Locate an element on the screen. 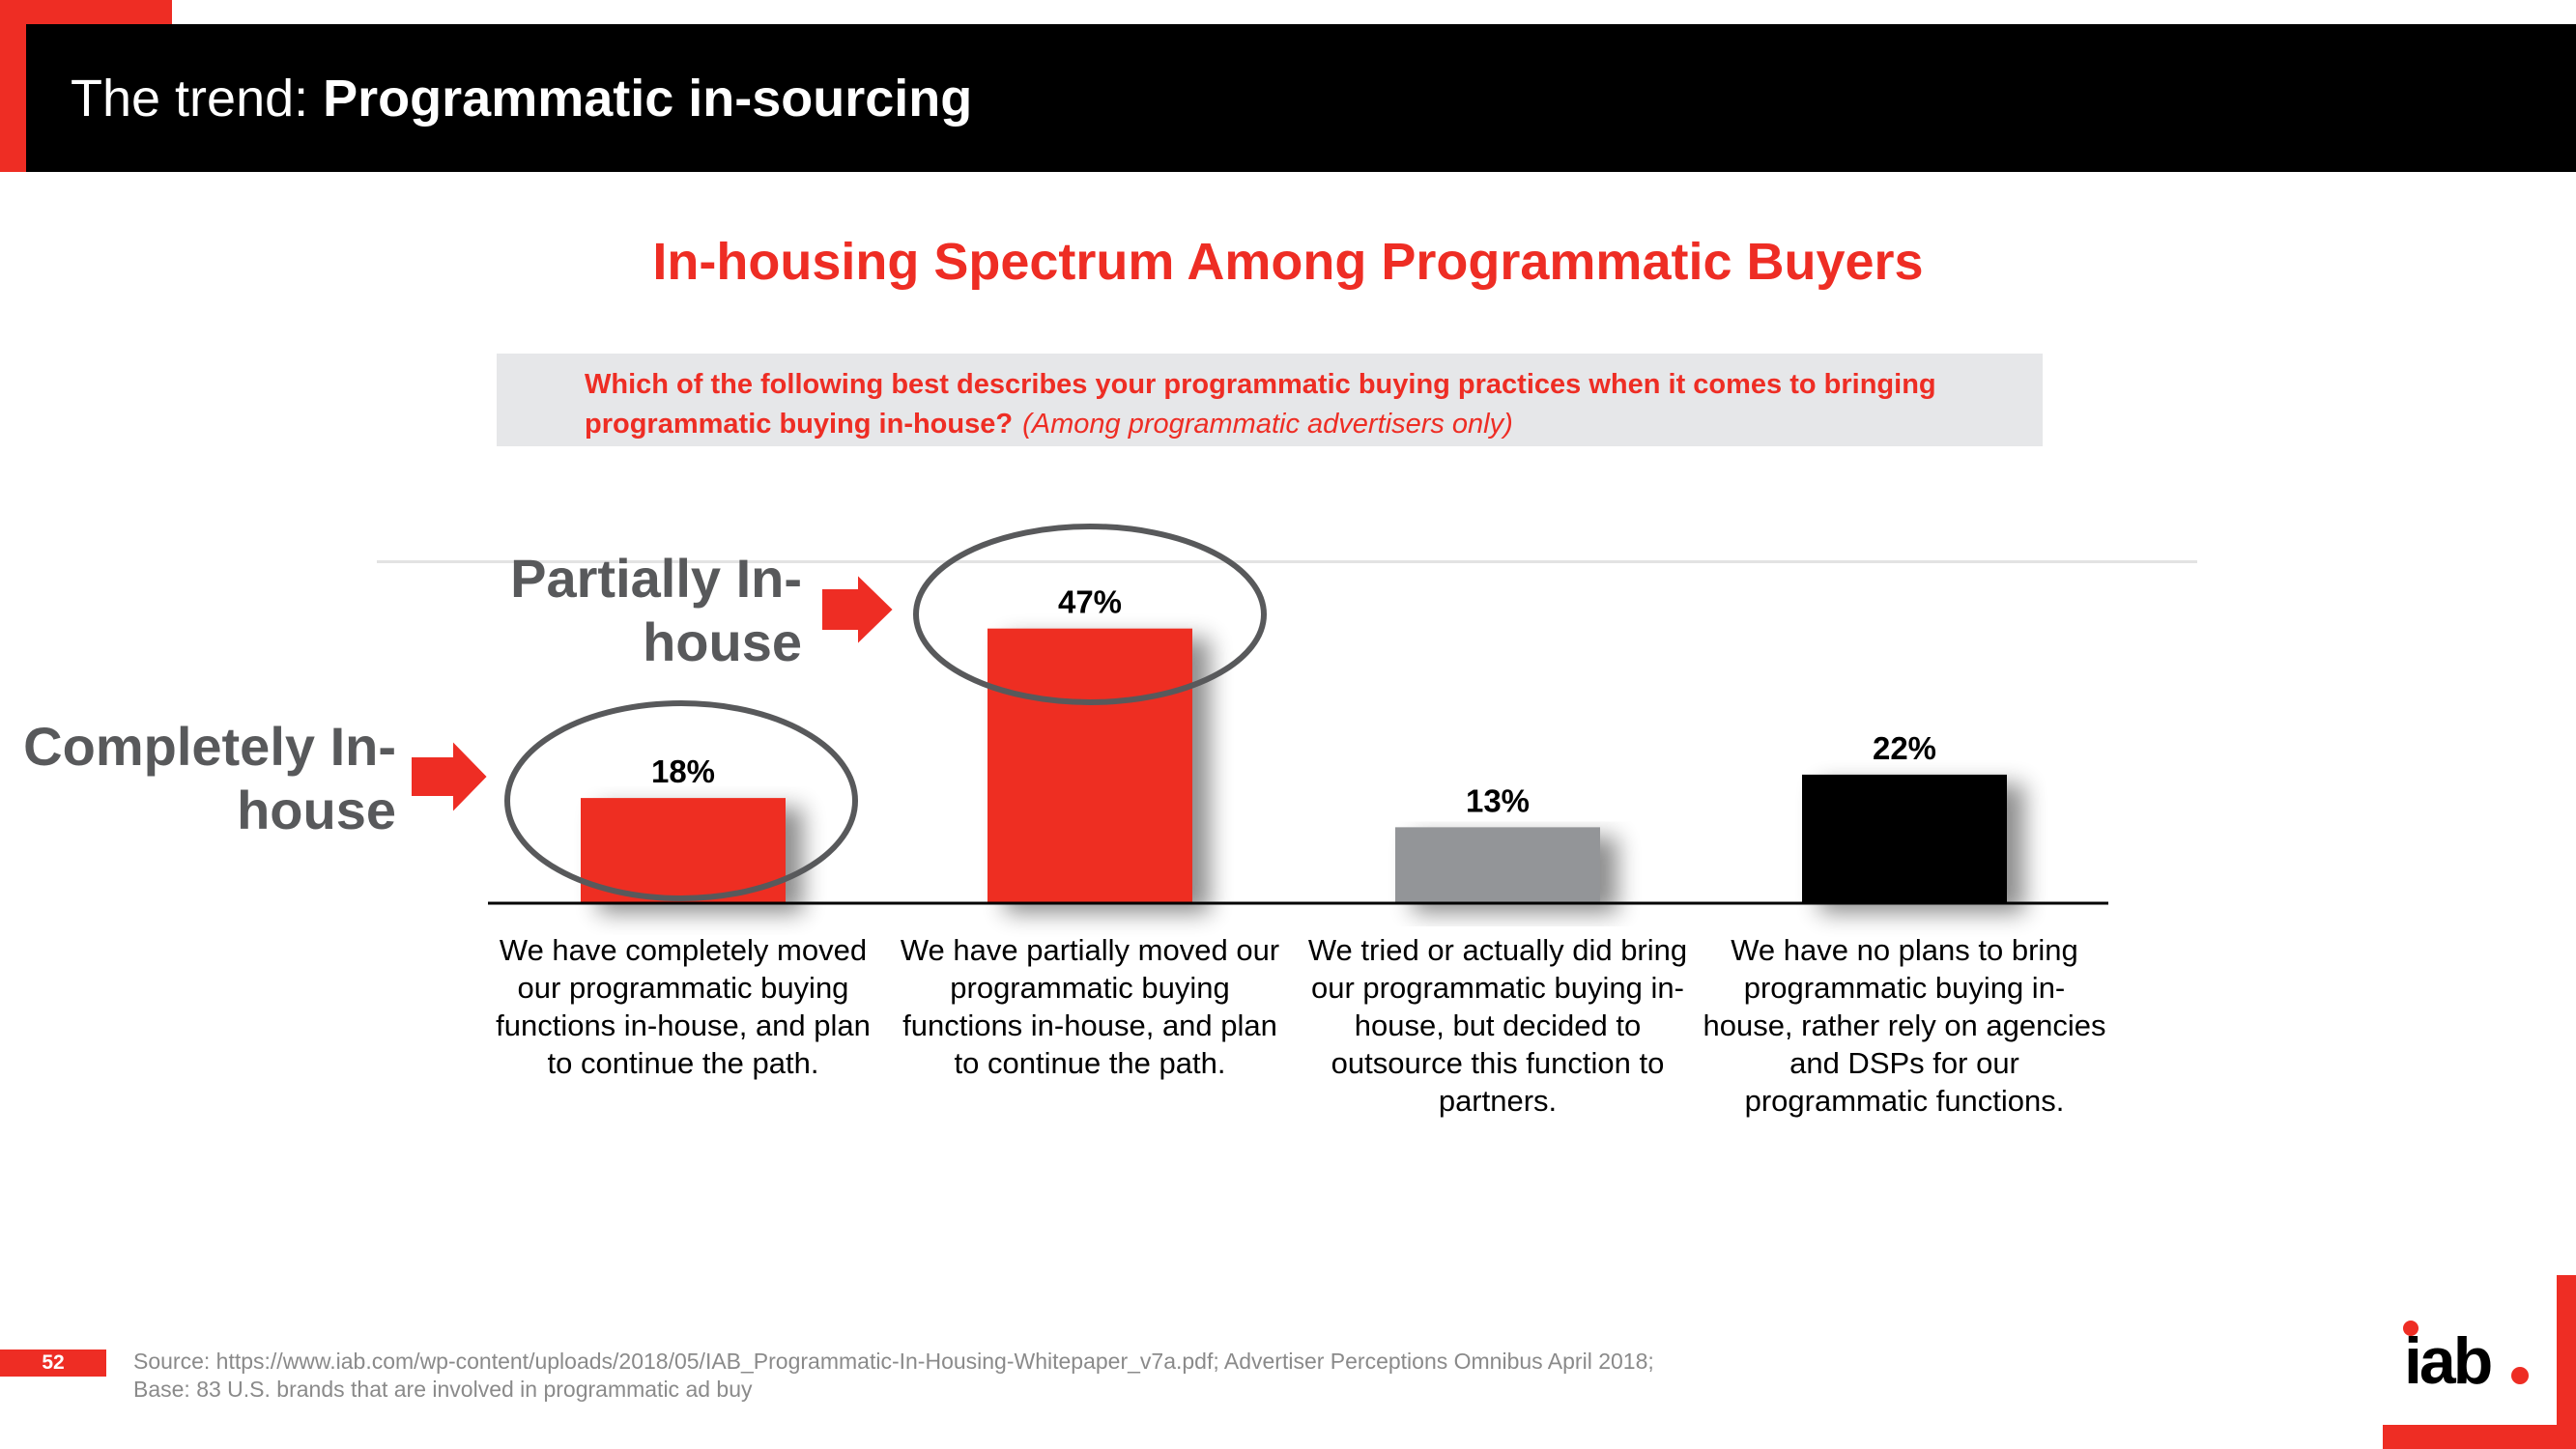 Image resolution: width=2576 pixels, height=1449 pixels. slide-title: The trend: Programmatic in-sourcing is located at coordinates (522, 98).